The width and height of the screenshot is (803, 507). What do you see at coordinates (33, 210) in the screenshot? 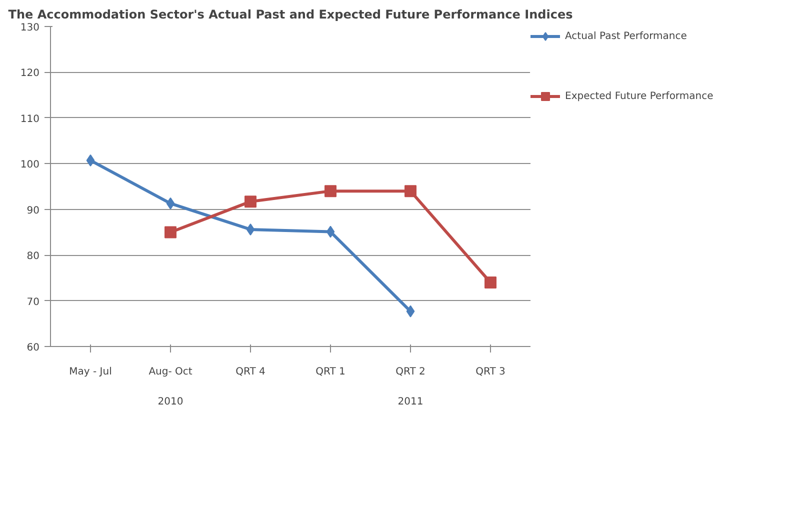
I see `y-tick-label: 90` at bounding box center [33, 210].